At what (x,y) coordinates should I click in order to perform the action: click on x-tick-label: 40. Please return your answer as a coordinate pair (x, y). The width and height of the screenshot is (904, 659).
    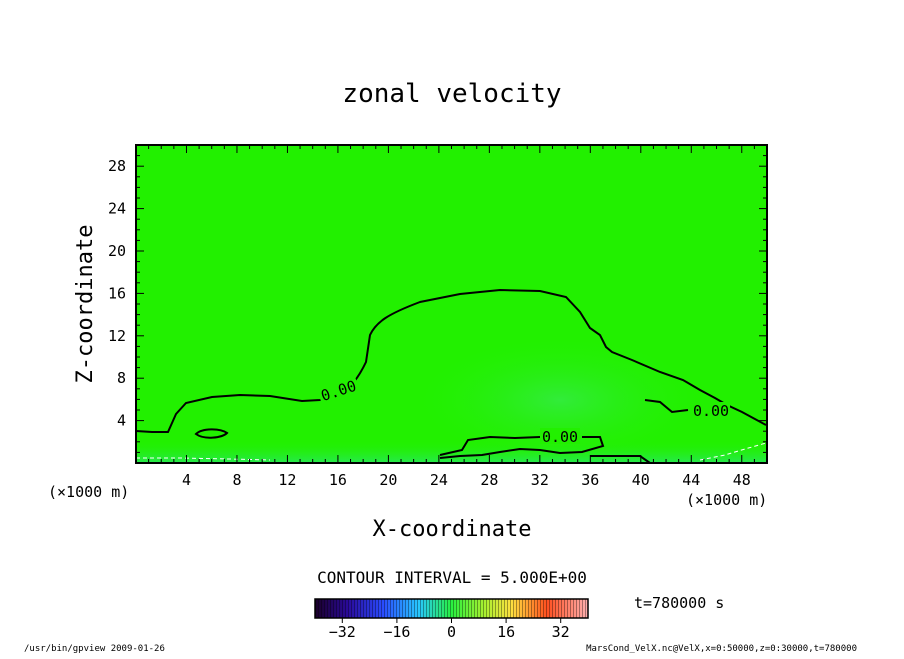
    Looking at the image, I should click on (641, 480).